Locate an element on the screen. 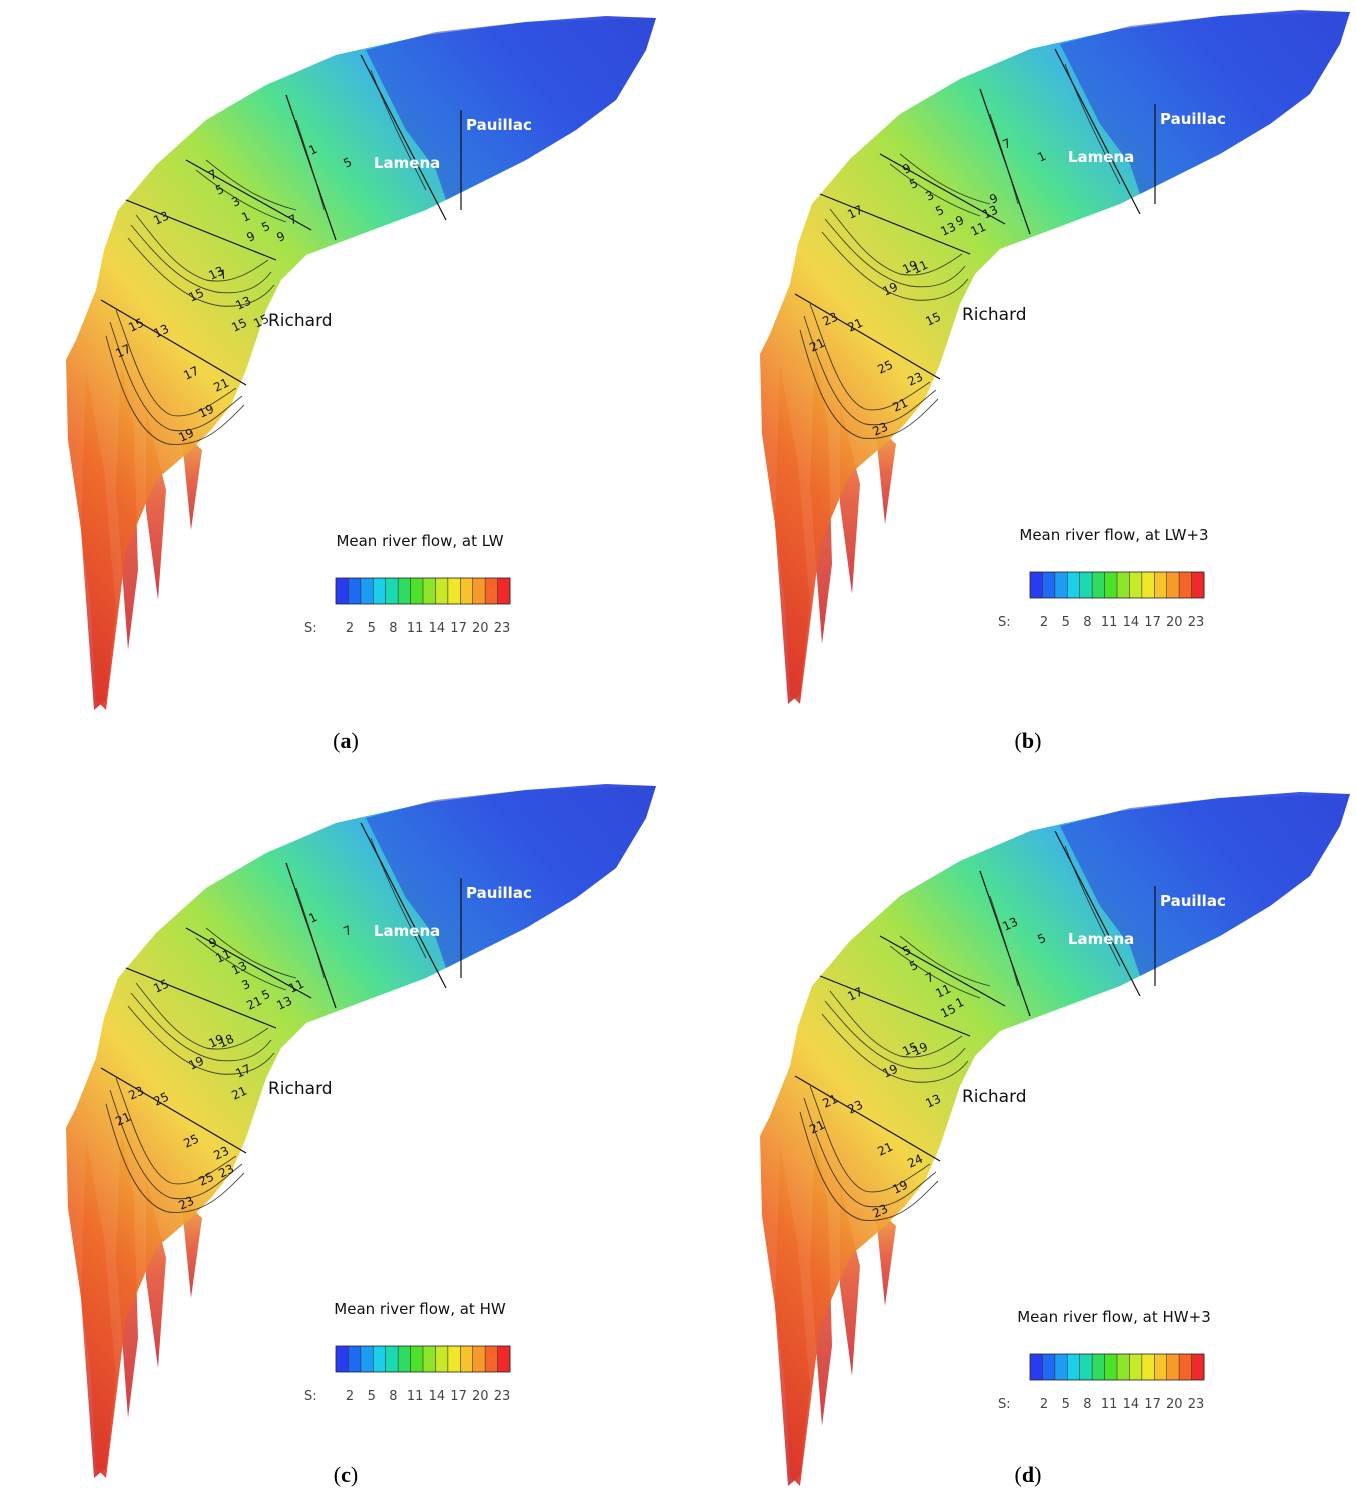 The height and width of the screenshot is (1506, 1356). caption-label: a is located at coordinates (346, 740).